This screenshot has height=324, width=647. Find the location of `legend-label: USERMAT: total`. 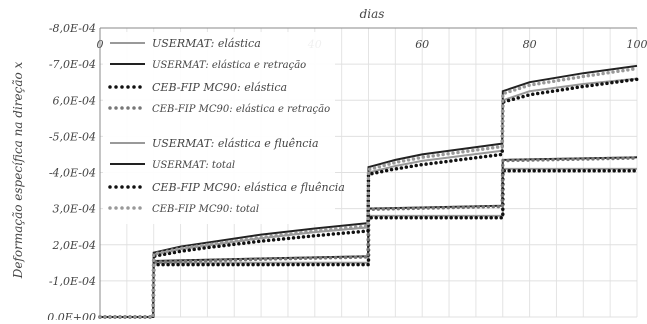

legend-label: USERMAT: total is located at coordinates (193, 165).